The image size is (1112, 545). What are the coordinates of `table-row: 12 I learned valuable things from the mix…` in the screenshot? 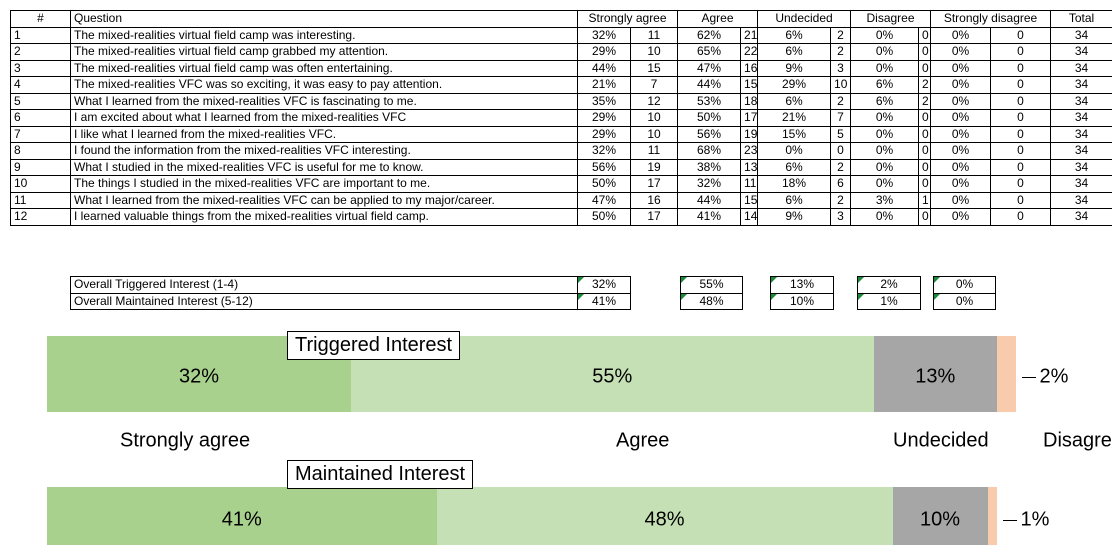 It's located at (561, 217).